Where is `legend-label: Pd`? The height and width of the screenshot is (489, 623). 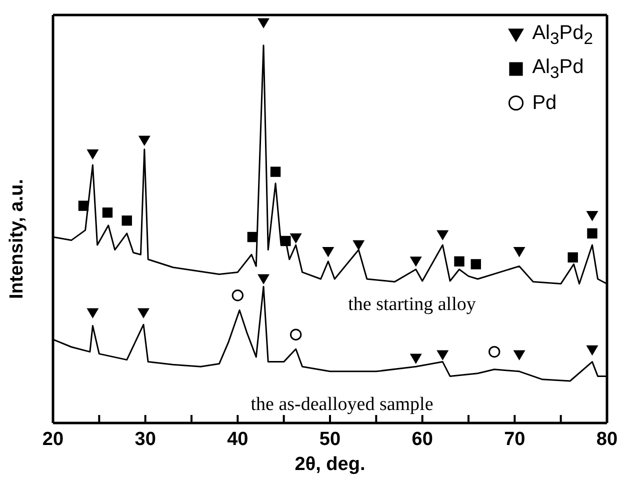 legend-label: Pd is located at coordinates (544, 103).